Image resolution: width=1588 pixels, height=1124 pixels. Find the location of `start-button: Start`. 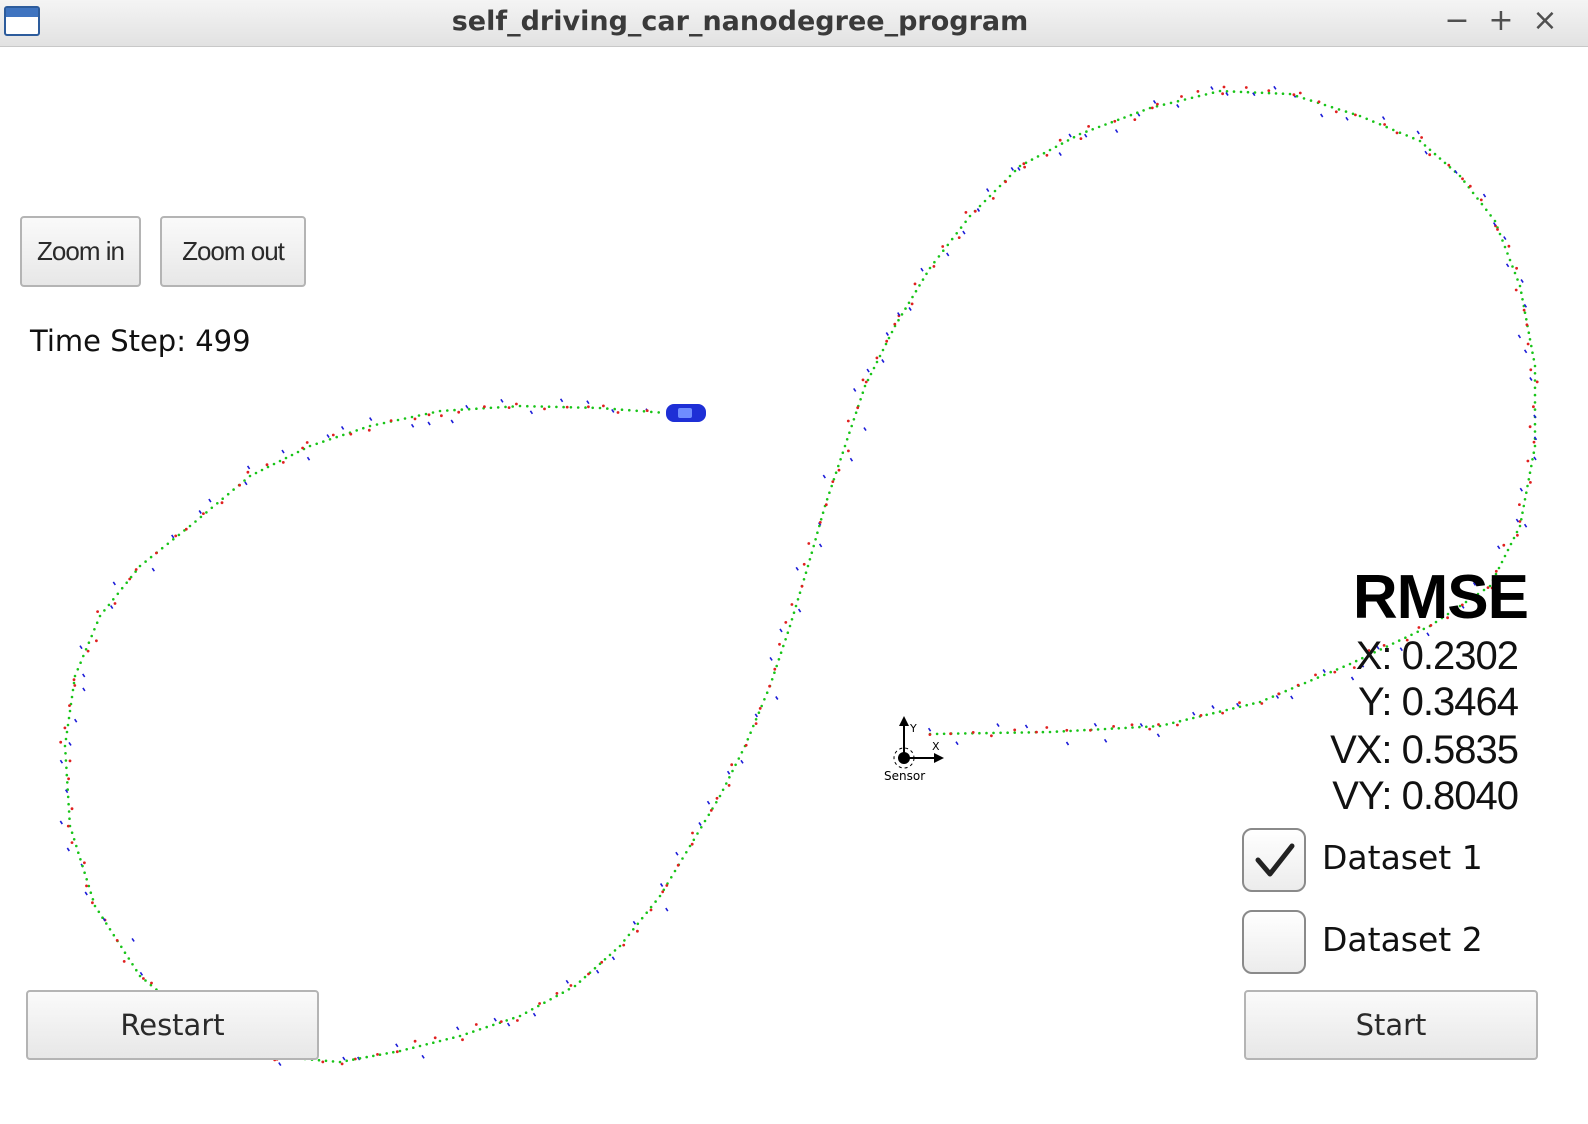

start-button: Start is located at coordinates (1391, 1025).